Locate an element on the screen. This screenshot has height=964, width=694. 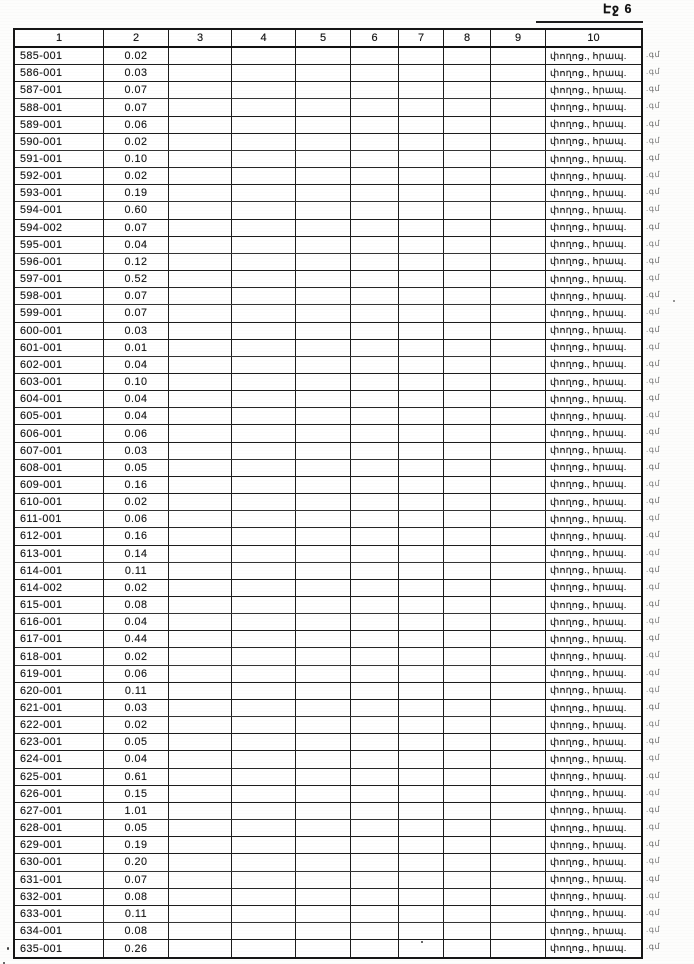
area-value-cell: 0.02 is located at coordinates (136, 141).